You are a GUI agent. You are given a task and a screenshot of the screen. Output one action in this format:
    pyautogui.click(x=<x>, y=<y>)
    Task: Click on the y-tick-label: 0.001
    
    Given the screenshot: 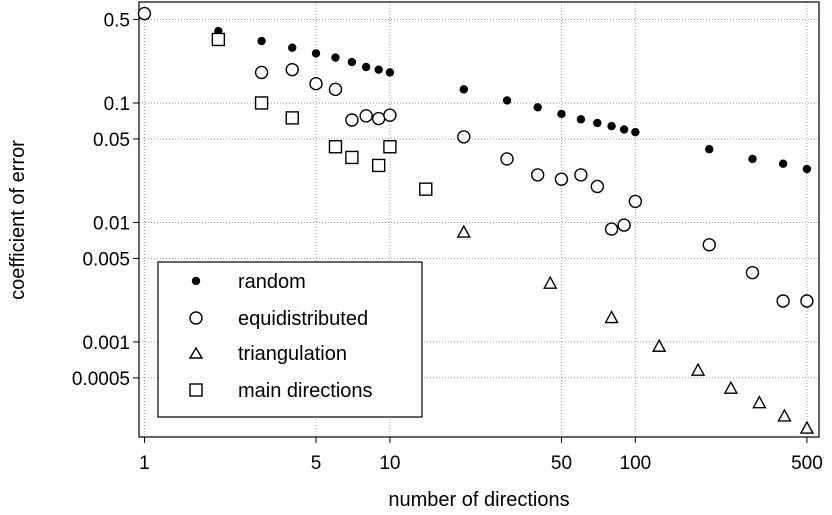 What is the action you would take?
    pyautogui.click(x=106, y=343)
    